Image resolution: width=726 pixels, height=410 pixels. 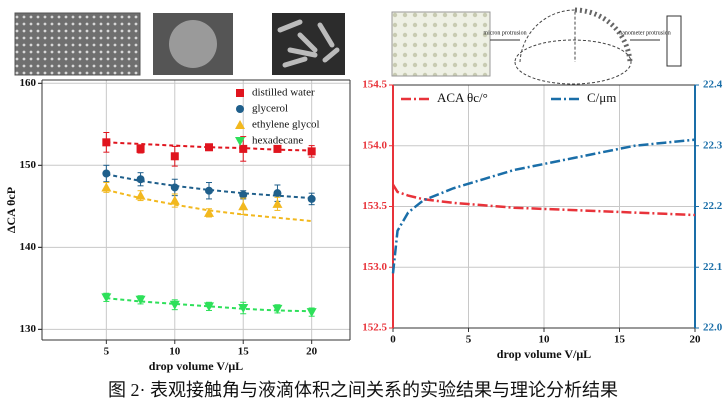 What do you see at coordinates (462, 97) in the screenshot?
I see `legend-label: ACA θc/°` at bounding box center [462, 97].